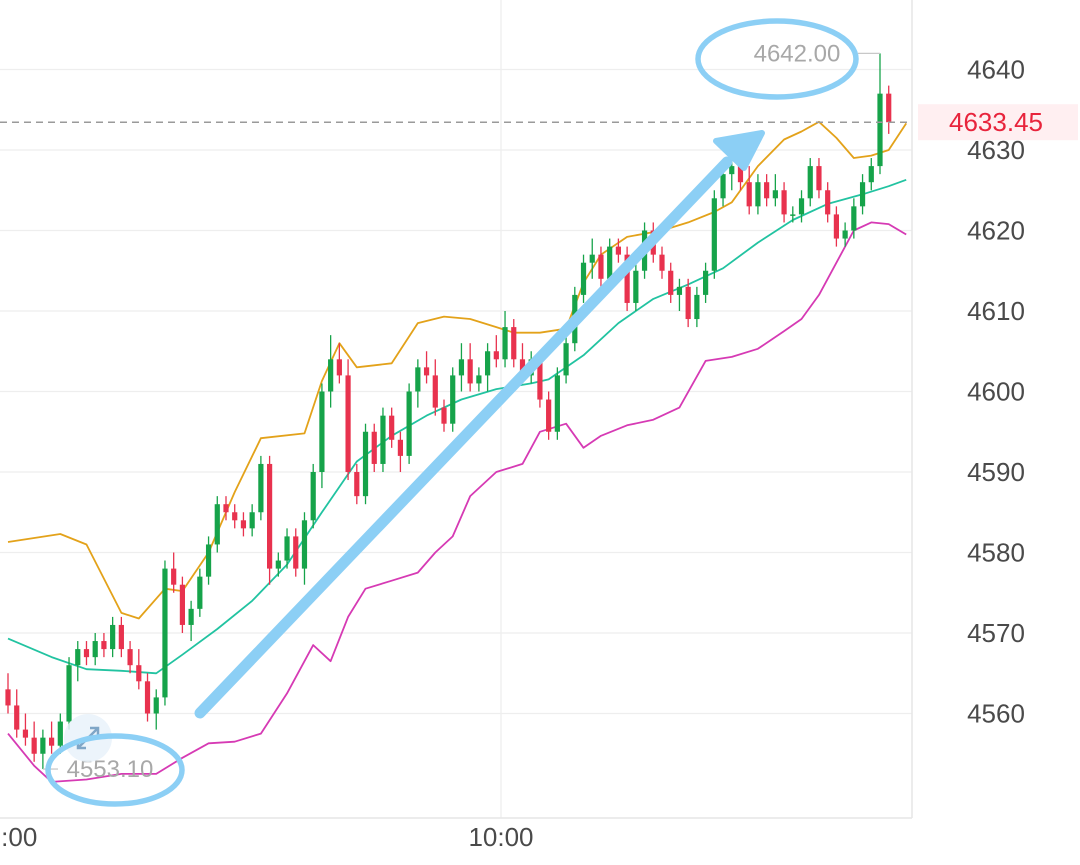 The height and width of the screenshot is (865, 1080). What do you see at coordinates (18, 837) in the screenshot?
I see `x-tick-label: 9:00` at bounding box center [18, 837].